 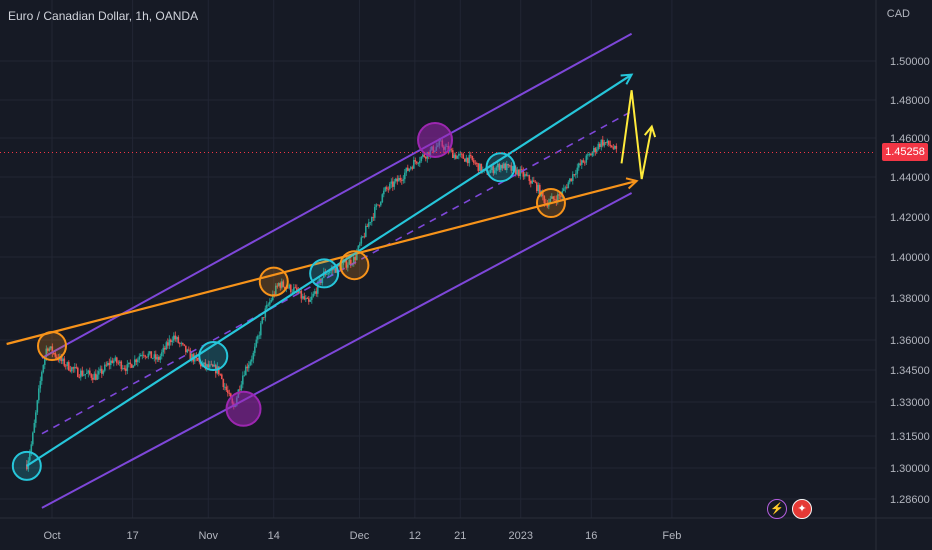 I want to click on touch-point-purple, so click(x=435, y=139).